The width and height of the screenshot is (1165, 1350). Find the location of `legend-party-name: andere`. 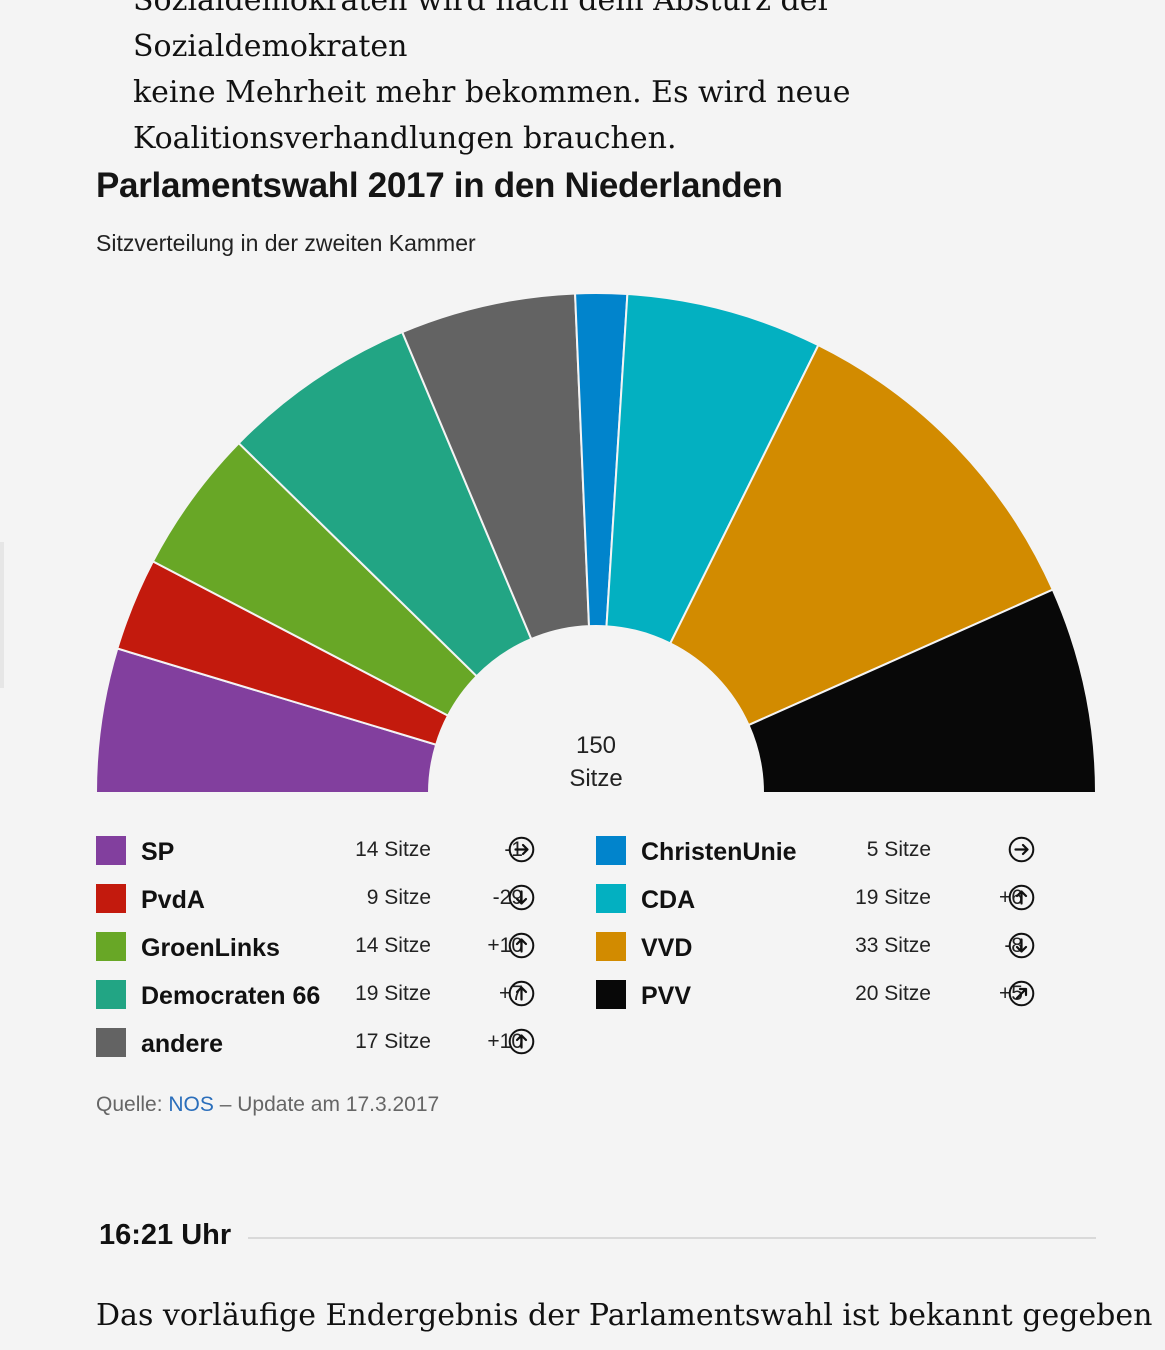

legend-party-name: andere is located at coordinates (182, 1044).